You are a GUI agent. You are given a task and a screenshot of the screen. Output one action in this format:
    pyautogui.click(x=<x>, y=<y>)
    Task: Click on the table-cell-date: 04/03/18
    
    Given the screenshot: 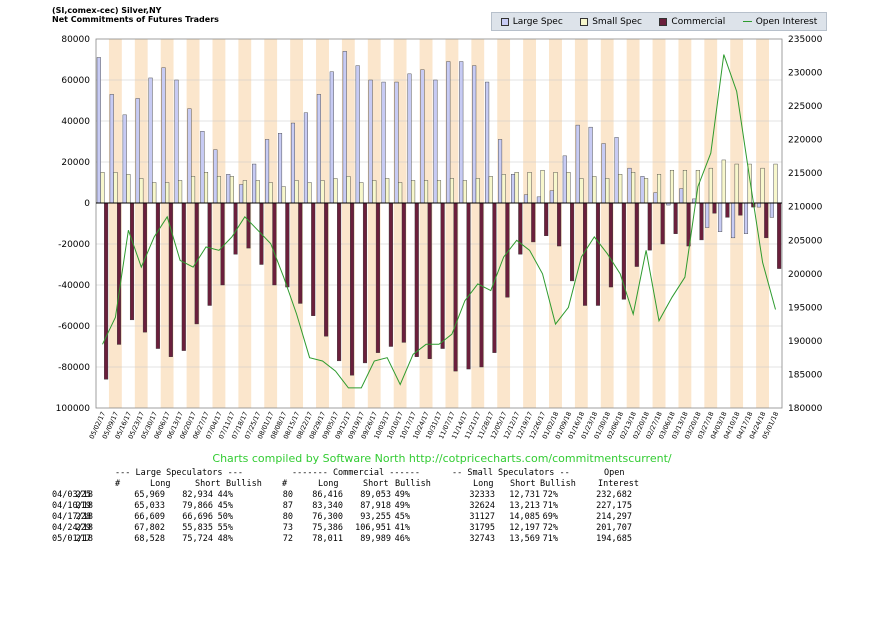 What is the action you would take?
    pyautogui.click(x=72, y=495)
    